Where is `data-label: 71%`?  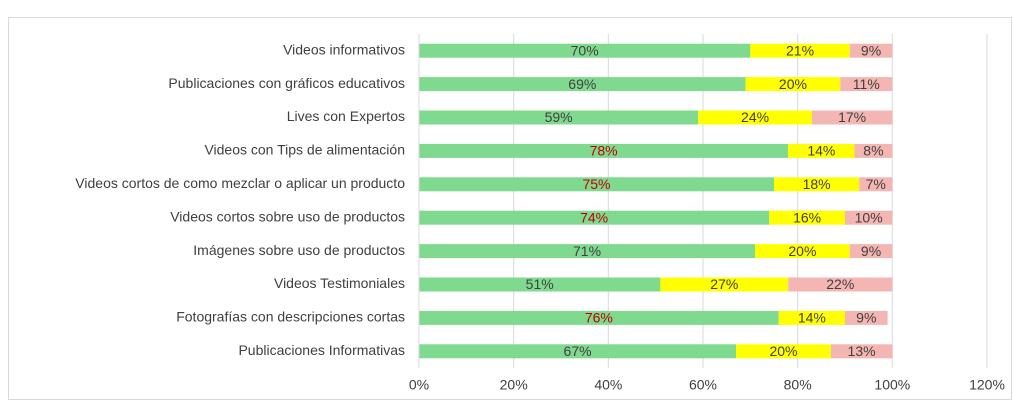
data-label: 71% is located at coordinates (587, 251).